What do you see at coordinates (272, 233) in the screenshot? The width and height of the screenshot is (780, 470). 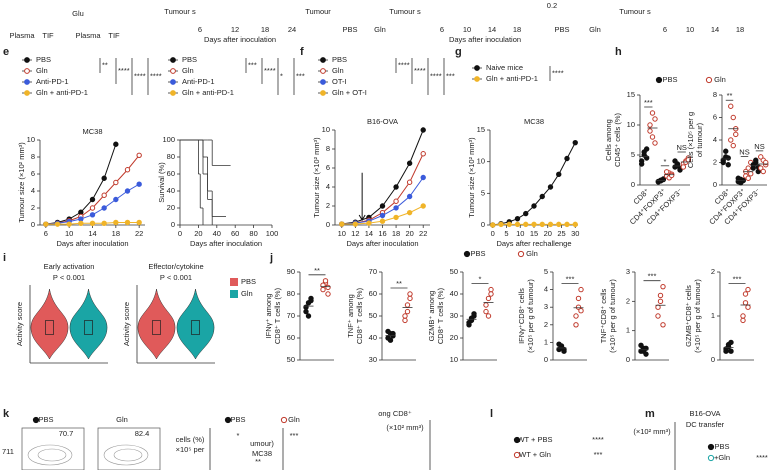 I see `x-tick-label: 100` at bounding box center [272, 233].